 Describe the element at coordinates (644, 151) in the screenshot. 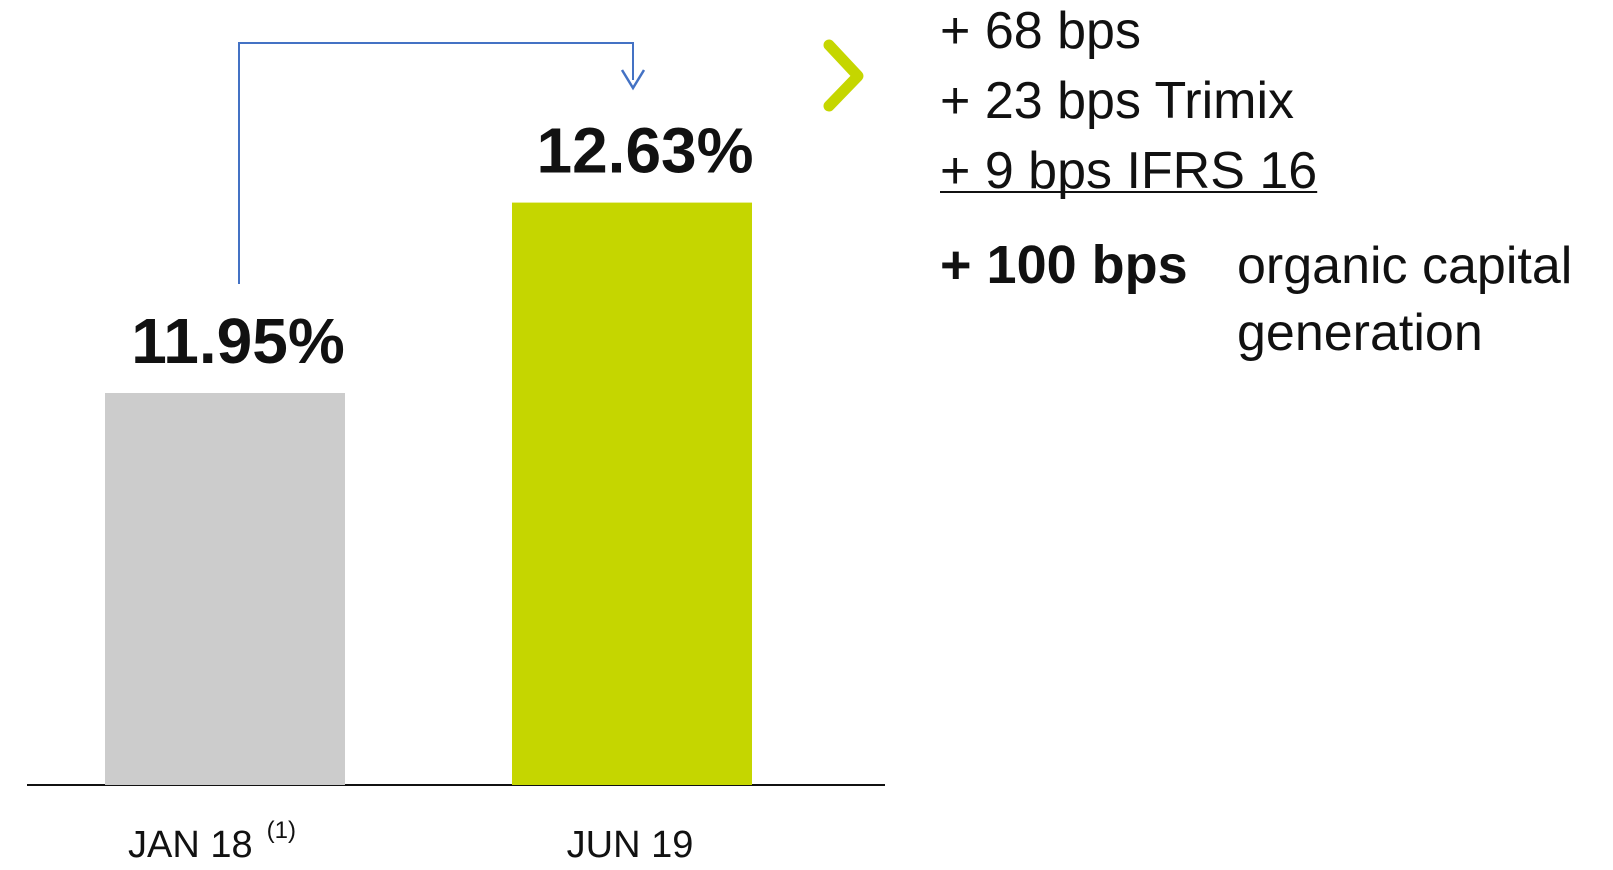

I see `value-label: 12.63%` at that location.